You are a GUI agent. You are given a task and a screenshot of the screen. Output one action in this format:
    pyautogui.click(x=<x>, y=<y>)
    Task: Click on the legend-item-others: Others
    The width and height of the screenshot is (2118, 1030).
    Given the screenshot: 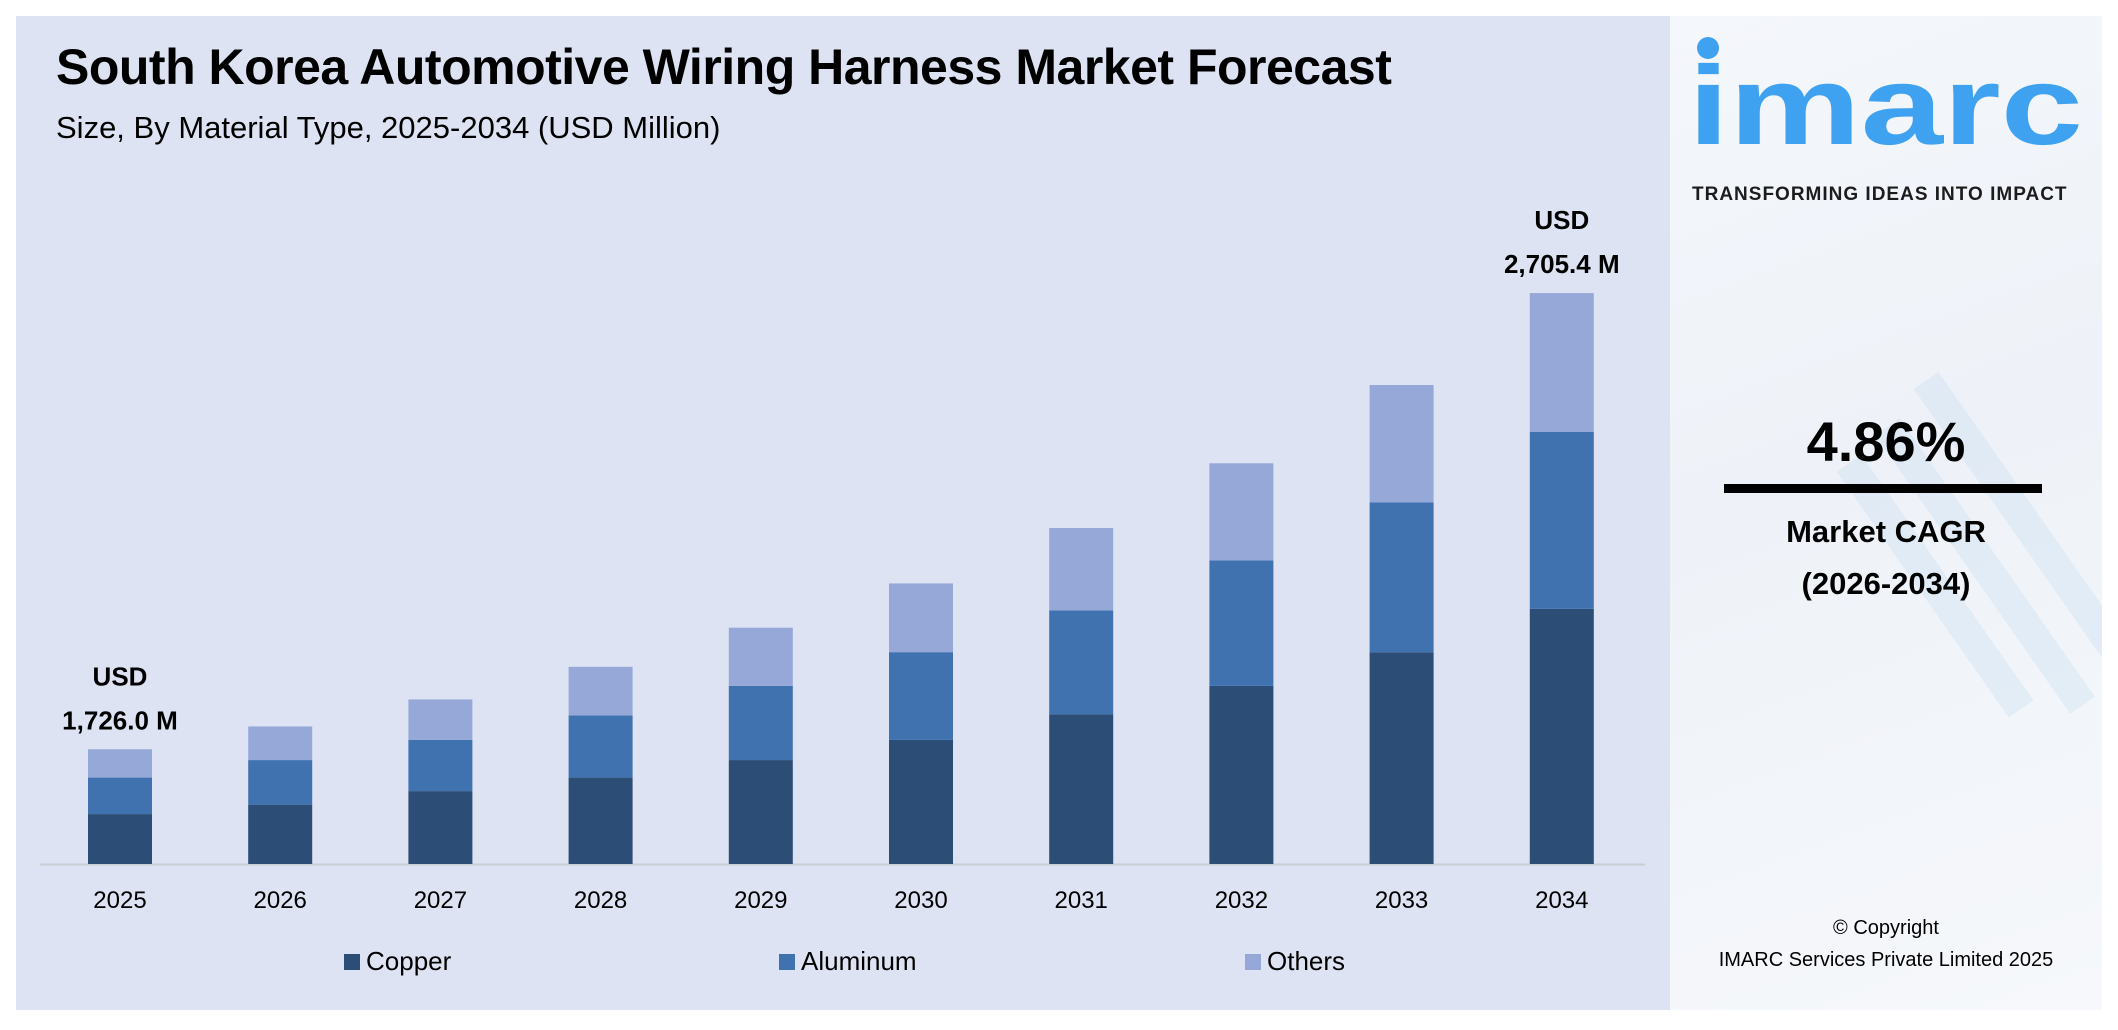 What is the action you would take?
    pyautogui.click(x=1295, y=961)
    